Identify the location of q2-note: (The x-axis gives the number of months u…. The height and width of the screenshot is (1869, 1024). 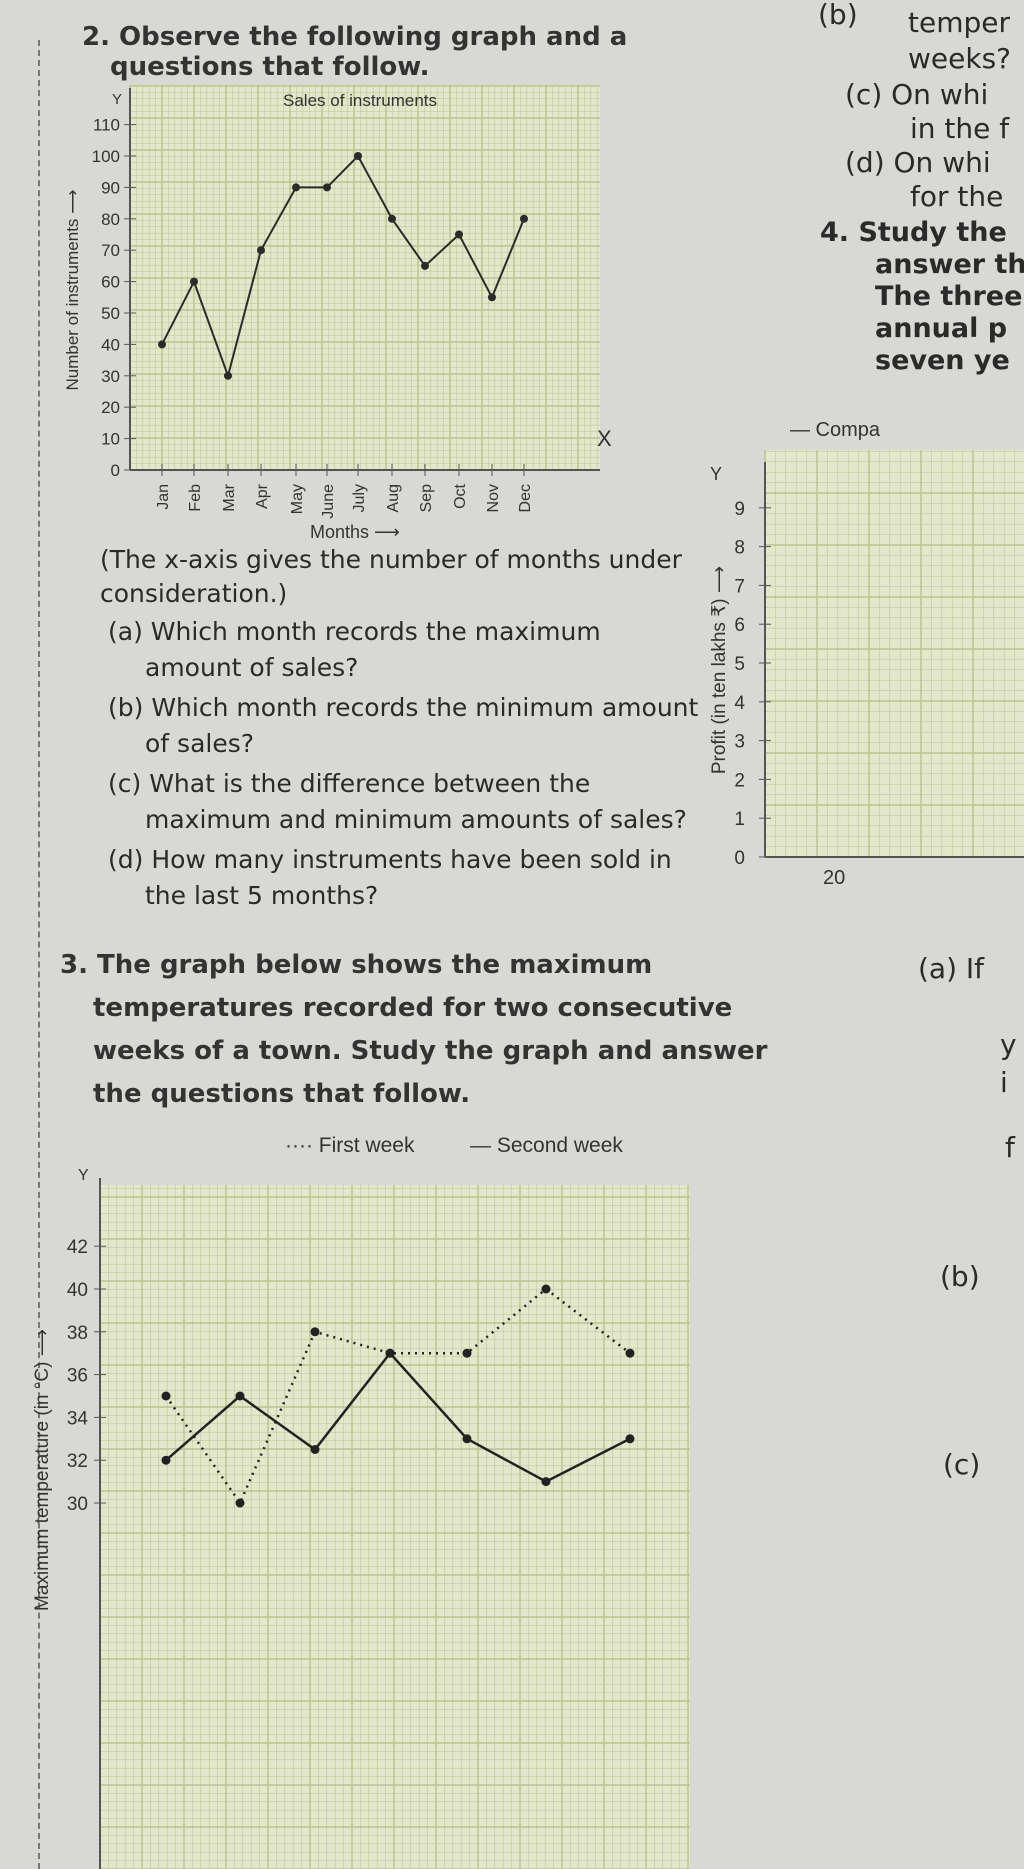
(391, 559).